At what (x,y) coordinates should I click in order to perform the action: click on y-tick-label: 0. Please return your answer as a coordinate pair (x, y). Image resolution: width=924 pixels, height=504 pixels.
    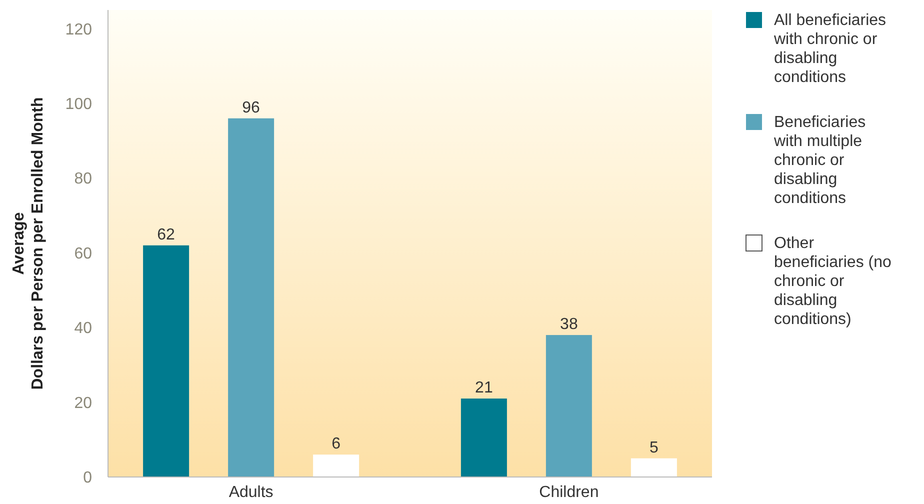
    Looking at the image, I should click on (87, 478).